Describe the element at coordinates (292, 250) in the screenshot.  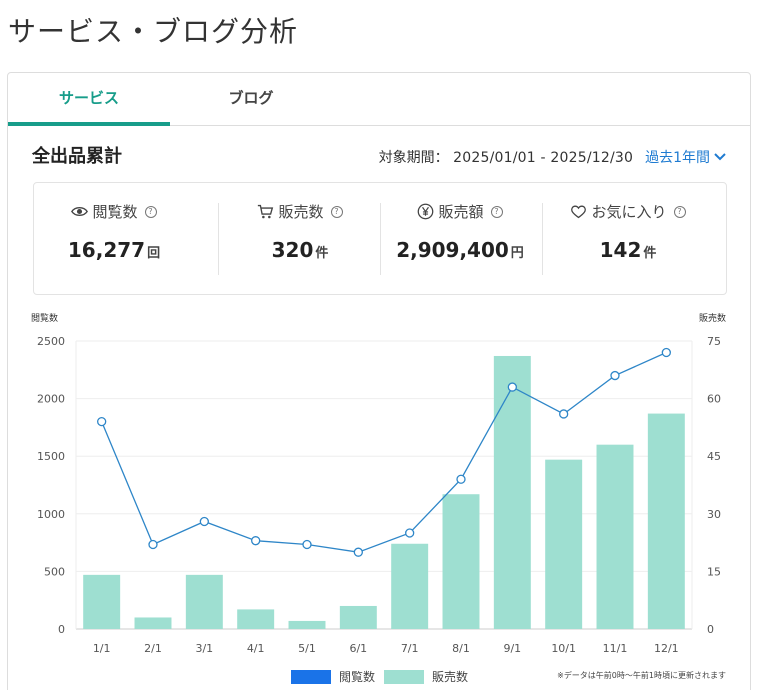
I see `stat-sales-value: 320` at that location.